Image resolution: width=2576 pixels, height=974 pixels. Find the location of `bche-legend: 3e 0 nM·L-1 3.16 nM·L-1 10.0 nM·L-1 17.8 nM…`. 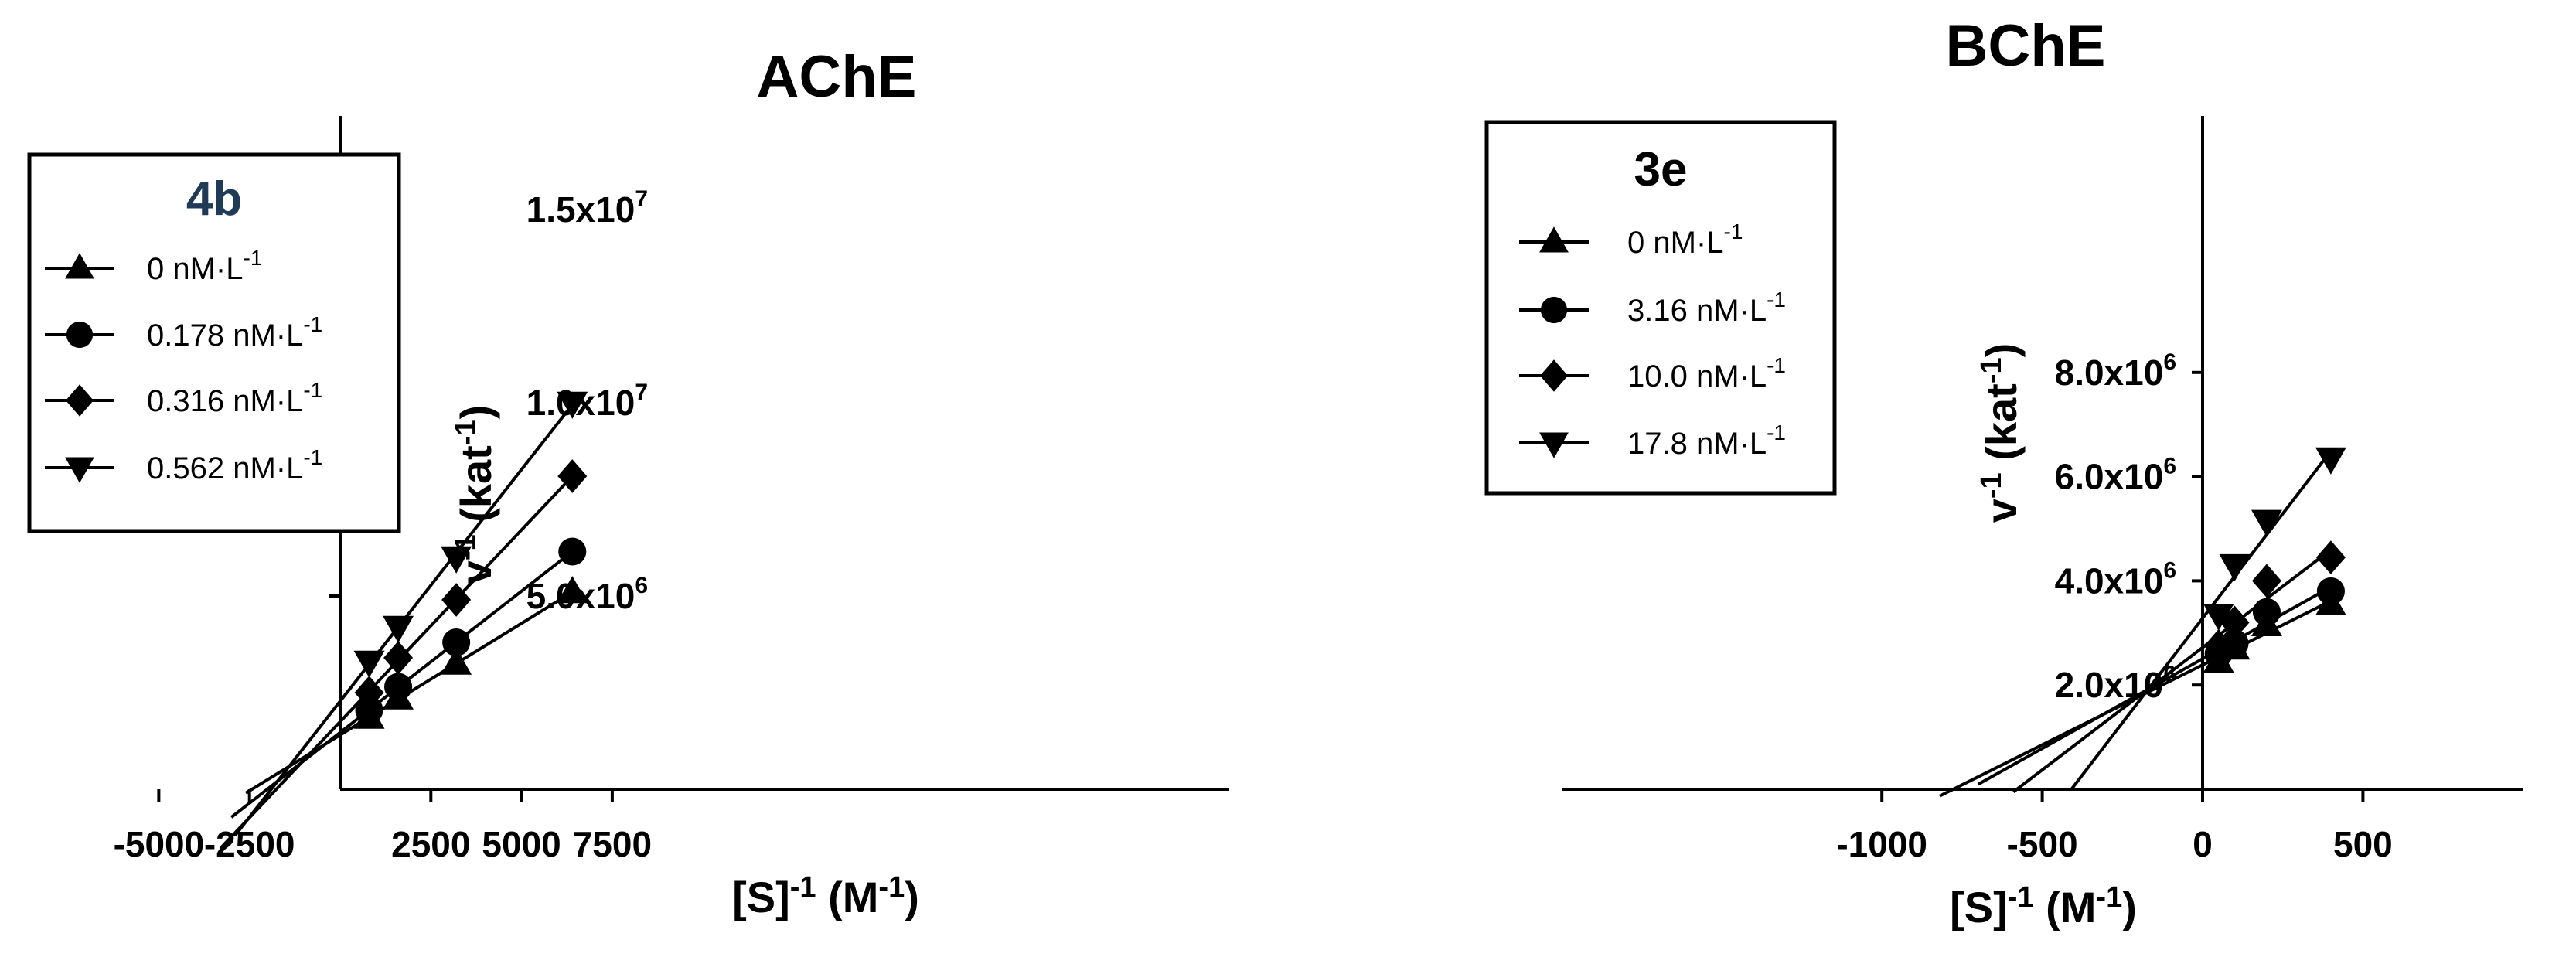

bche-legend: 3e 0 nM·L-1 3.16 nM·L-1 10.0 nM·L-1 17.8 nM… is located at coordinates (1660, 308).